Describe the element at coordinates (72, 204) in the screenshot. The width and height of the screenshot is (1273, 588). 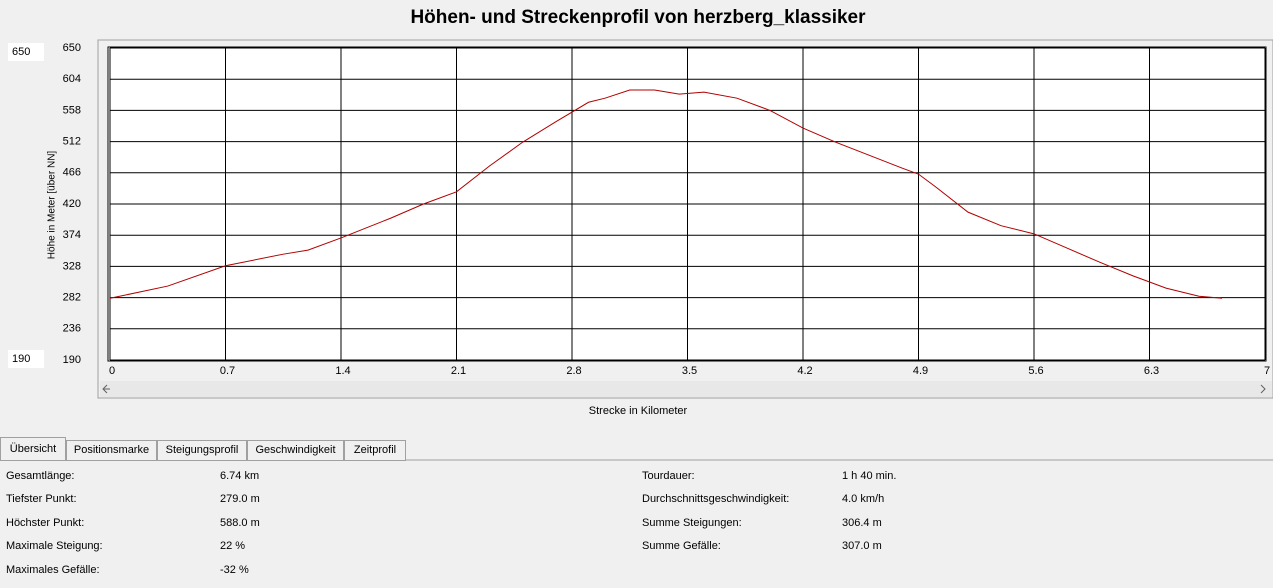
I see `y-tick-label: 420` at that location.